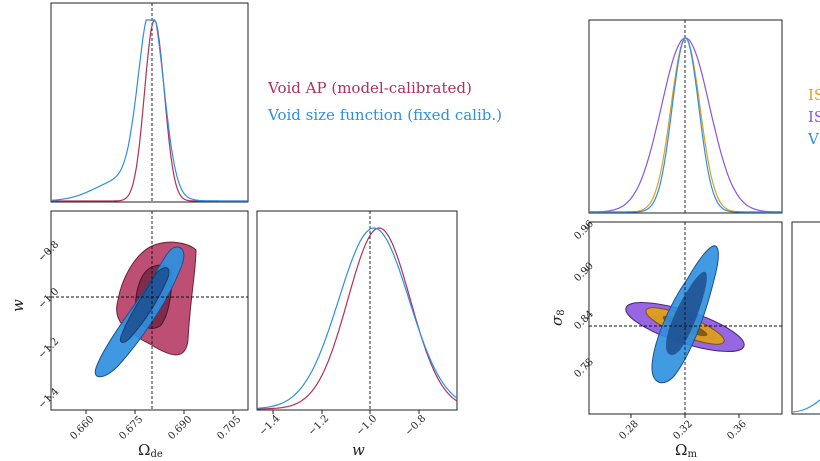  What do you see at coordinates (814, 95) in the screenshot?
I see `legend-isw-1: IS` at bounding box center [814, 95].